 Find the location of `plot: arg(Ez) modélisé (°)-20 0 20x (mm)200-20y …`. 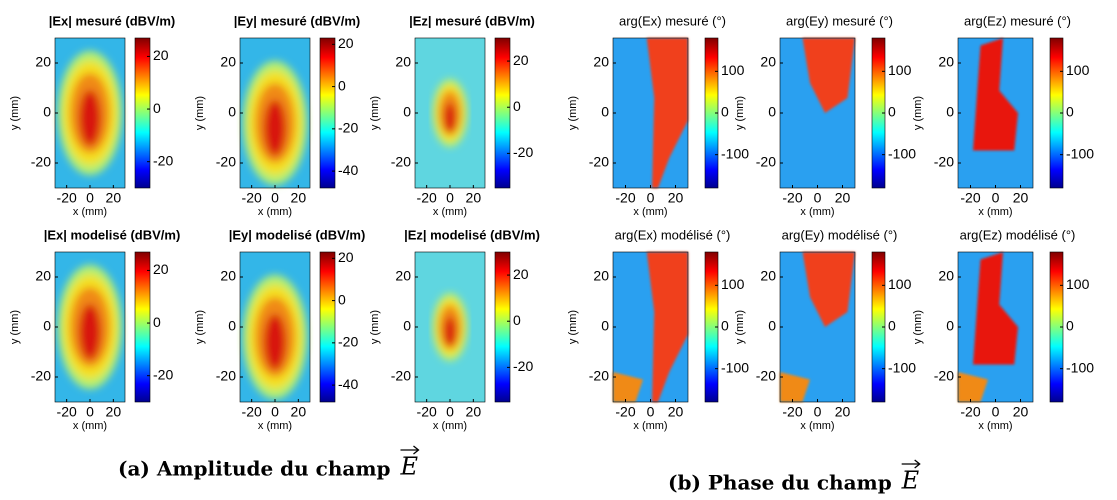

plot: arg(Ez) modélisé (°)-20 0 20x (mm)200-20y … is located at coordinates (1003, 329).